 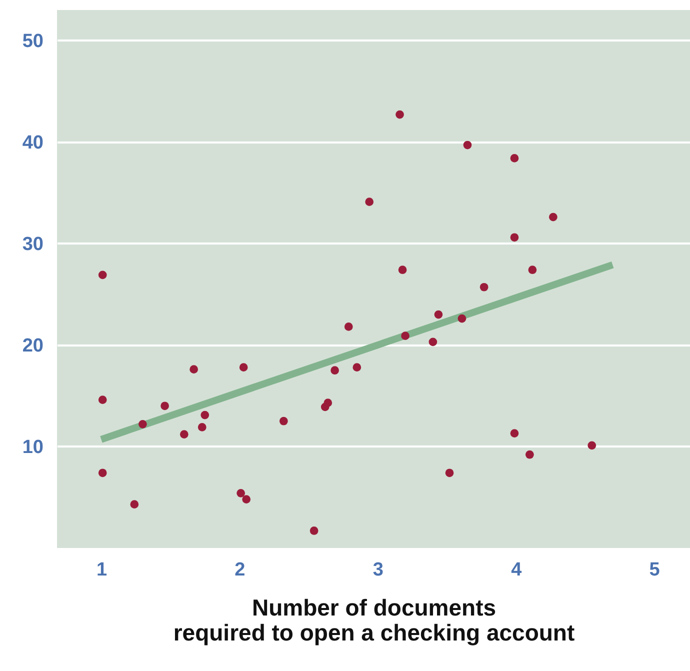 I want to click on y-tick-label: 40, so click(x=33, y=143).